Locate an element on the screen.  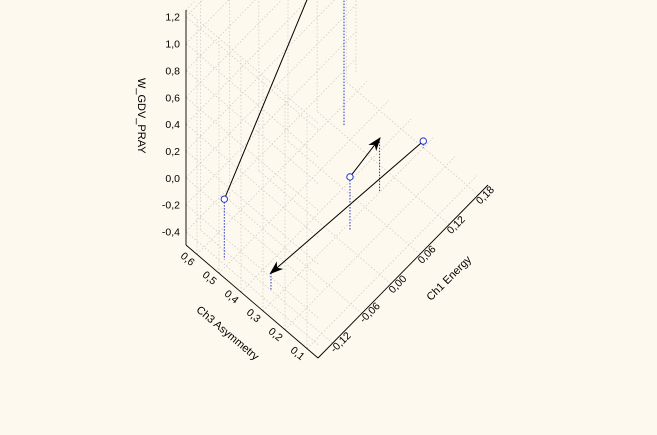
y-tick-label: 0,2 is located at coordinates (275, 334).